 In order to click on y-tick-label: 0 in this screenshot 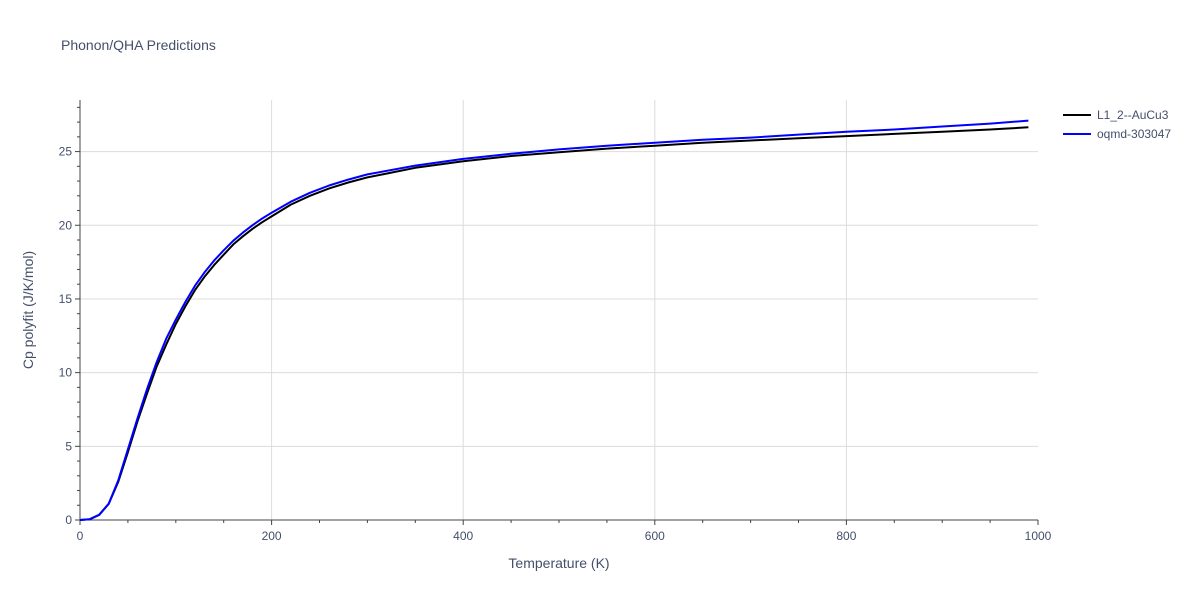, I will do `click(68, 520)`.